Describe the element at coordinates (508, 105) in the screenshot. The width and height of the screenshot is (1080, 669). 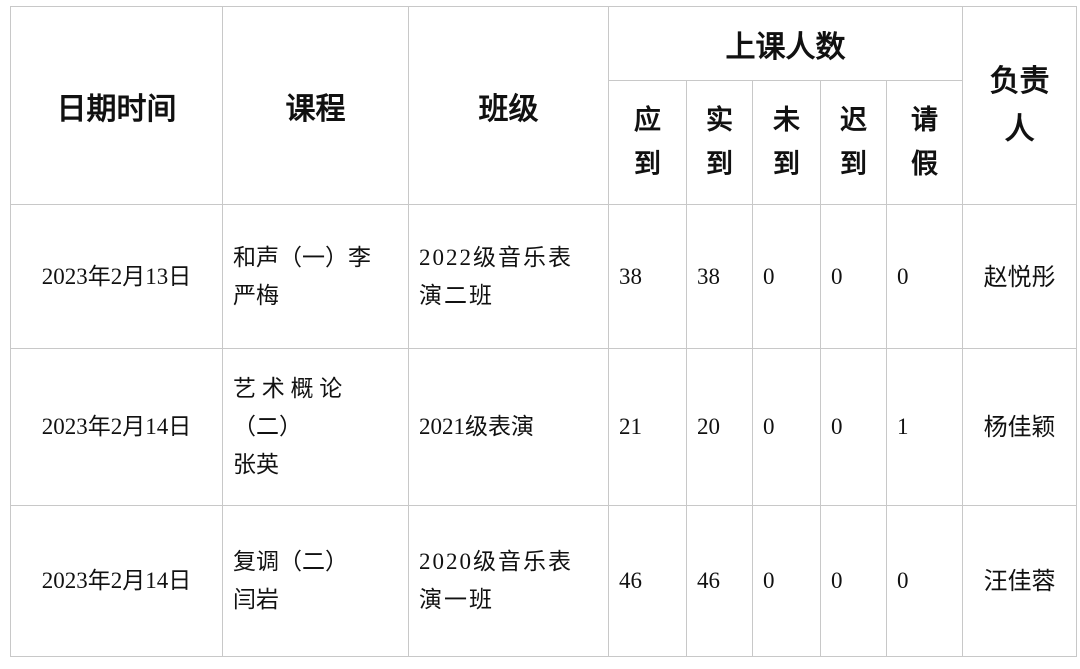
I see `header-class: 班级` at that location.